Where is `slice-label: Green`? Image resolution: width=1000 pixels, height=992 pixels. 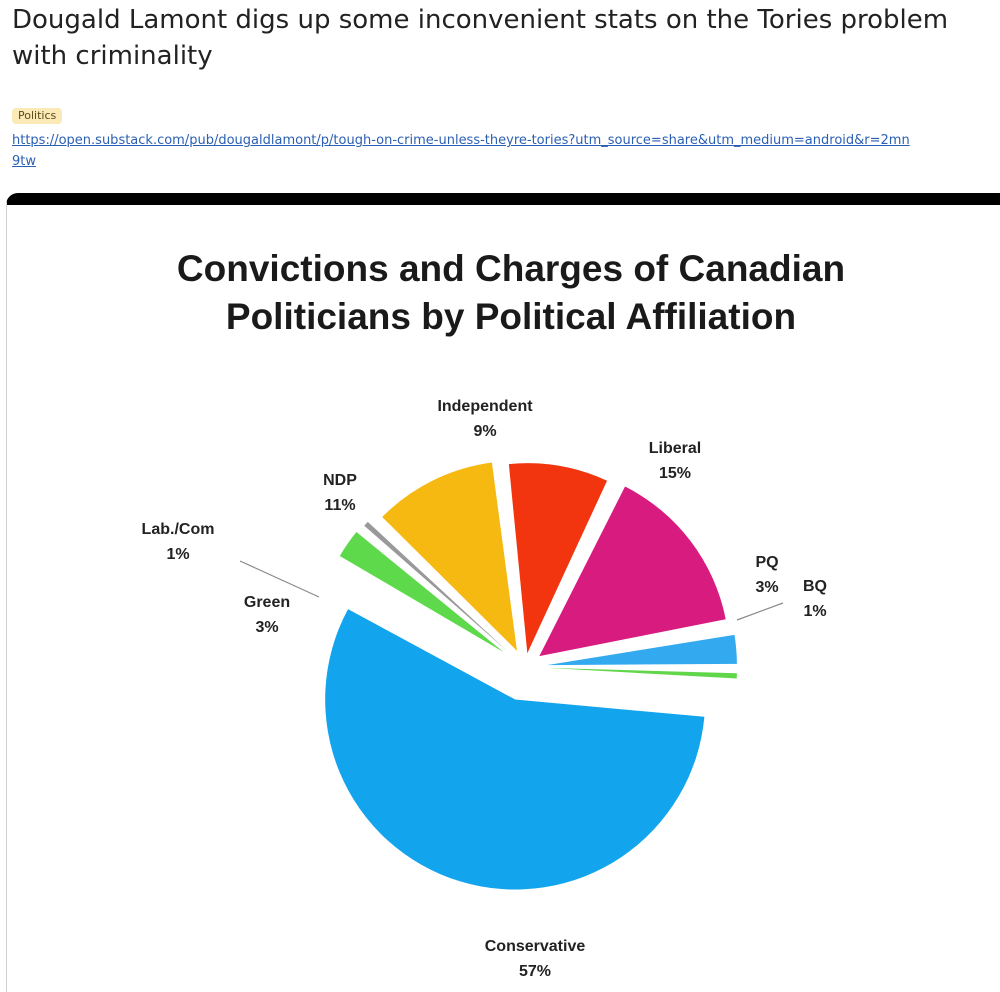 slice-label: Green is located at coordinates (267, 602).